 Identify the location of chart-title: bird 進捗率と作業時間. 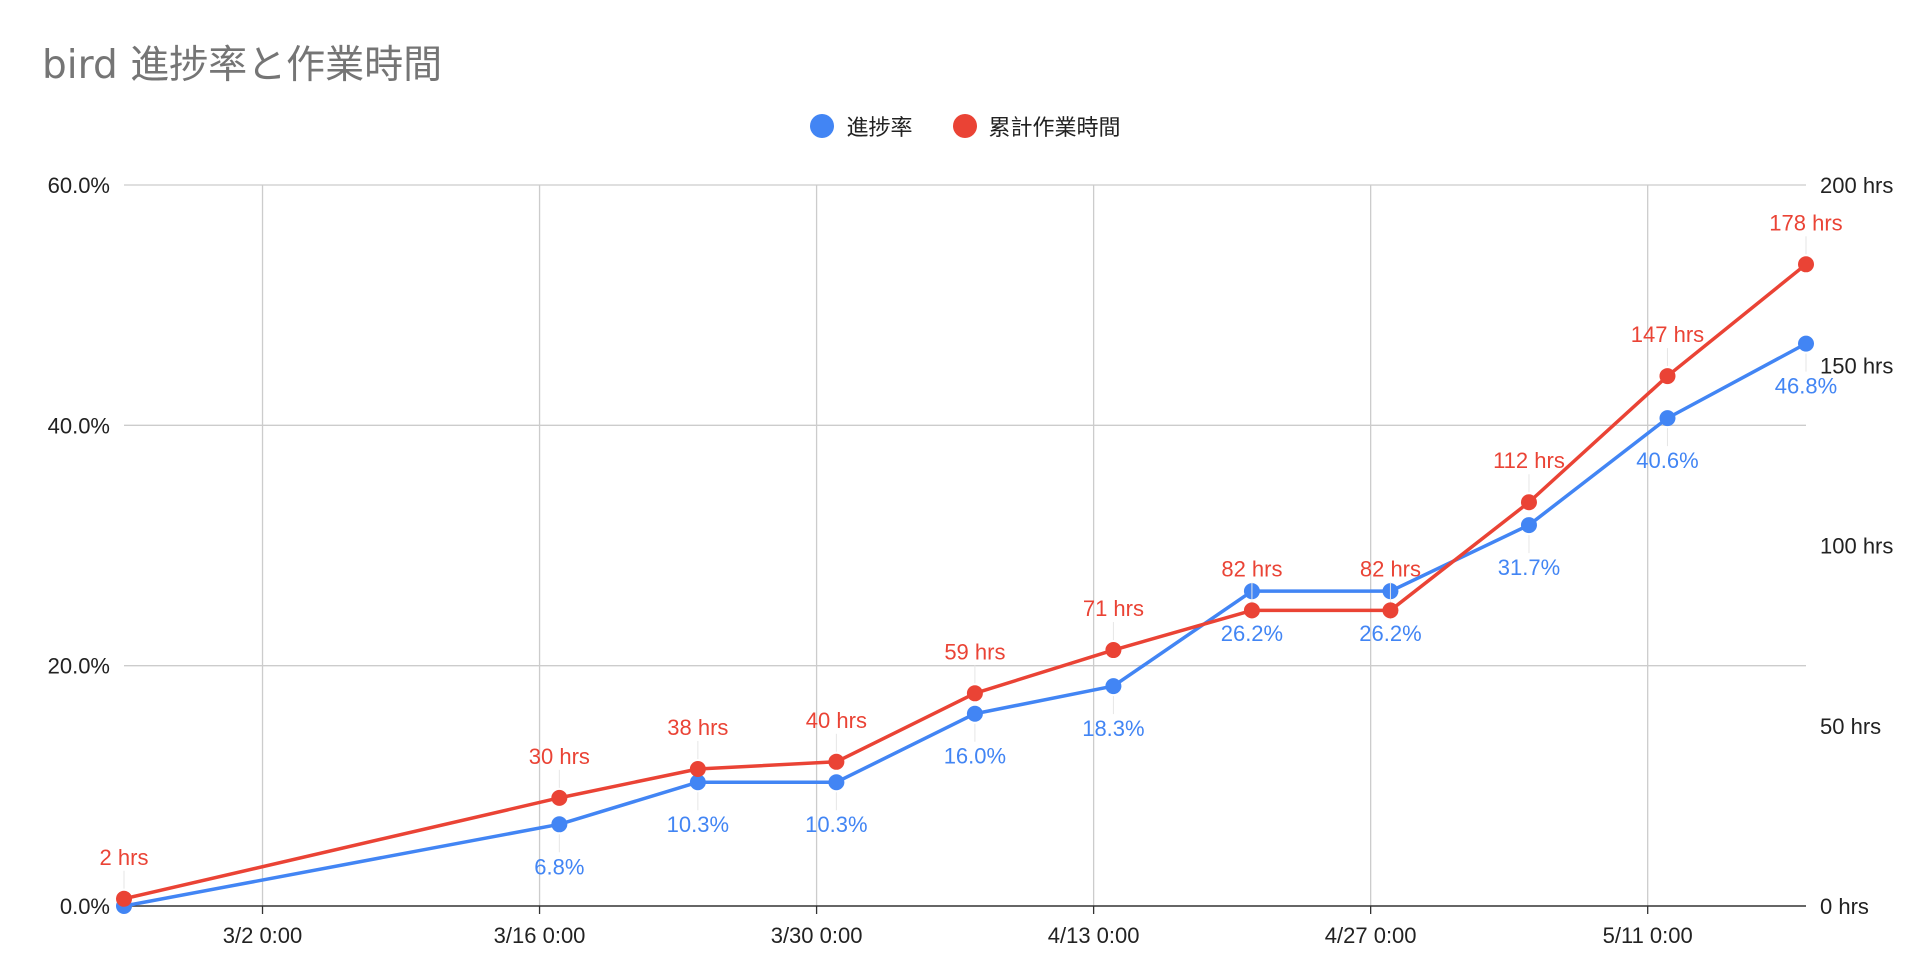
(242, 65).